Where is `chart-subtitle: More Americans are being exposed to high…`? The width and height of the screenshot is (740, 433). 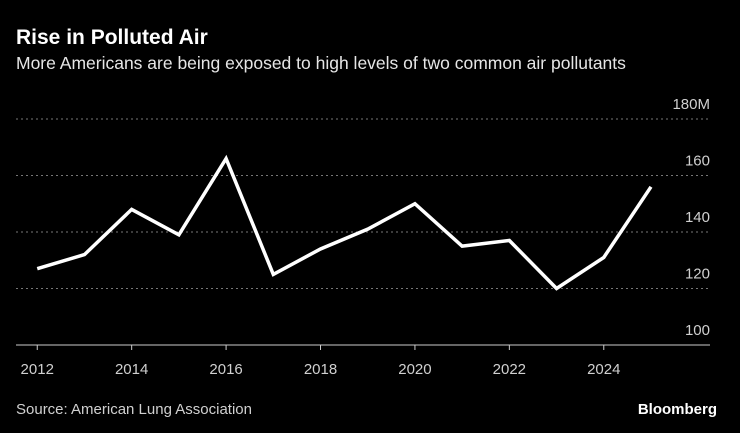 chart-subtitle: More Americans are being exposed to high… is located at coordinates (321, 63).